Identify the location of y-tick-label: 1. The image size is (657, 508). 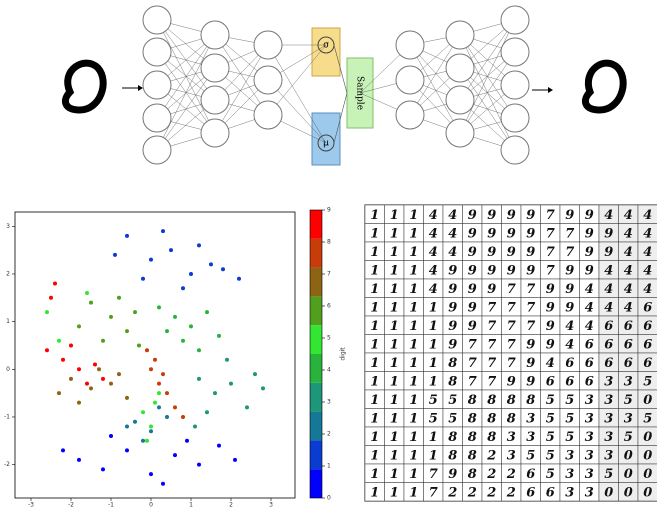
(8, 321).